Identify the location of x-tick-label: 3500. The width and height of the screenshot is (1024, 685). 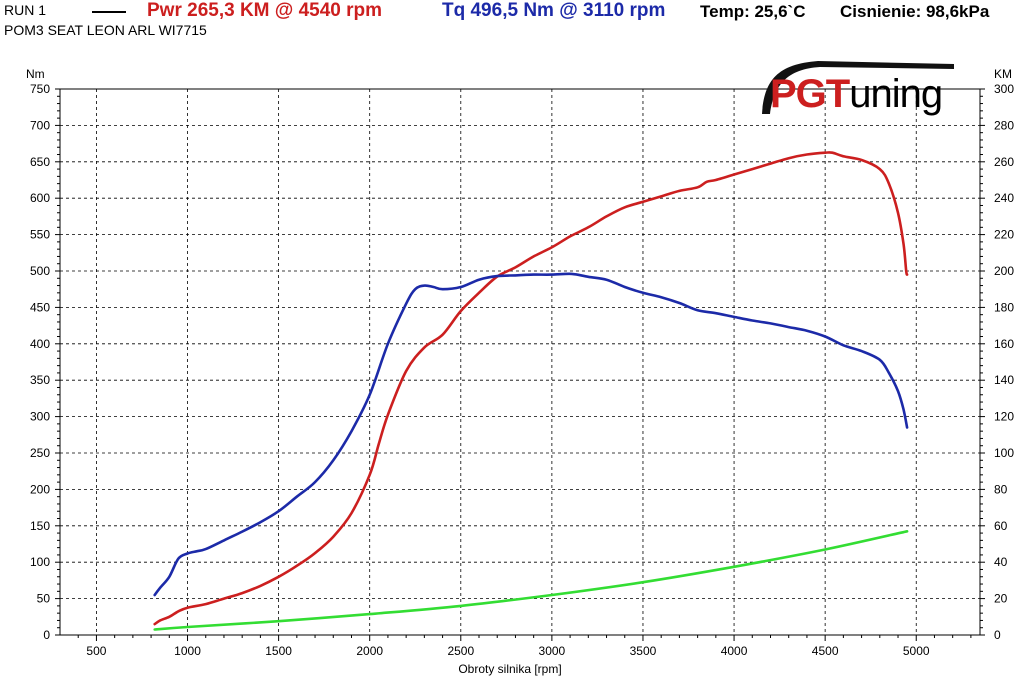
(643, 651).